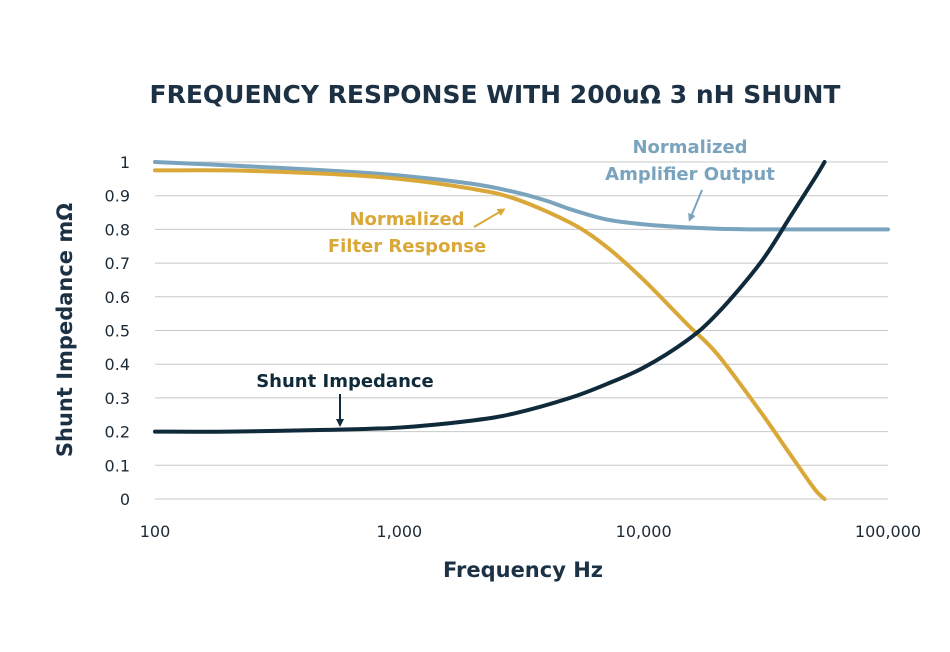 The width and height of the screenshot is (950, 652). Describe the element at coordinates (155, 531) in the screenshot. I see `x-tick-label: 100` at that location.